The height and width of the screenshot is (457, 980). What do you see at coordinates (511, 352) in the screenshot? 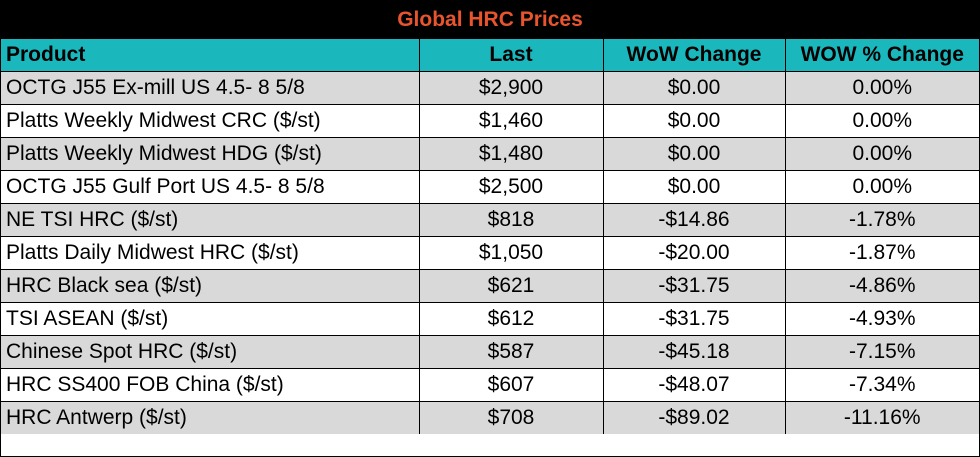
I see `cell-last: $587` at bounding box center [511, 352].